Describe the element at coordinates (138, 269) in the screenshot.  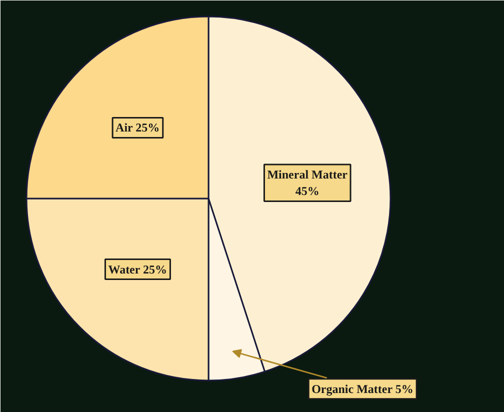
I see `slice-label: Water 25%` at that location.